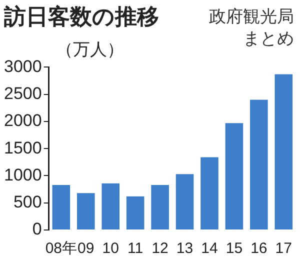 The height and width of the screenshot is (263, 300). What do you see at coordinates (23, 174) in the screenshot?
I see `y-tick-label: 1000` at bounding box center [23, 174].